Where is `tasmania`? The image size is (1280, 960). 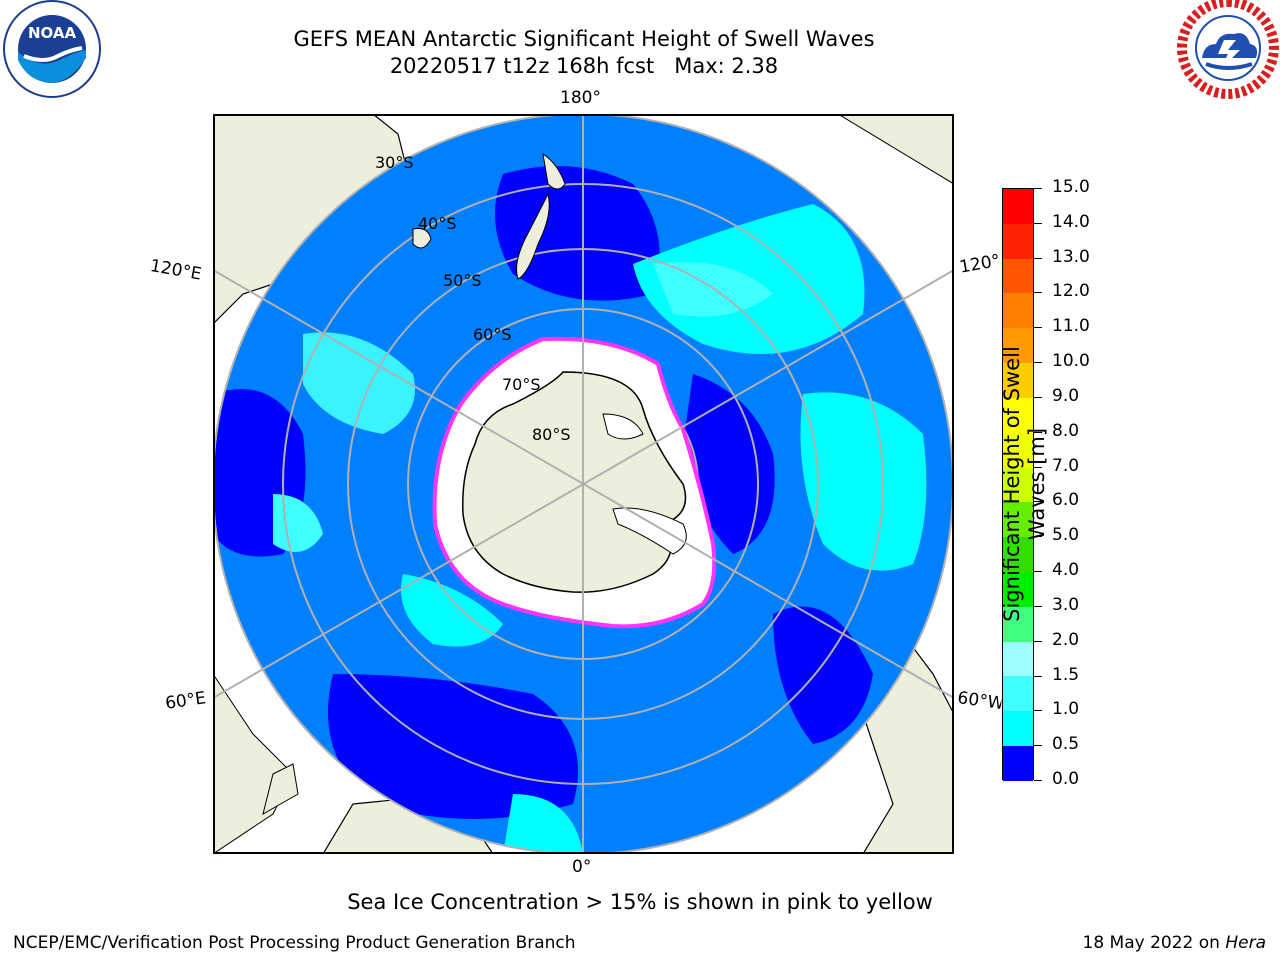 tasmania is located at coordinates (422, 238).